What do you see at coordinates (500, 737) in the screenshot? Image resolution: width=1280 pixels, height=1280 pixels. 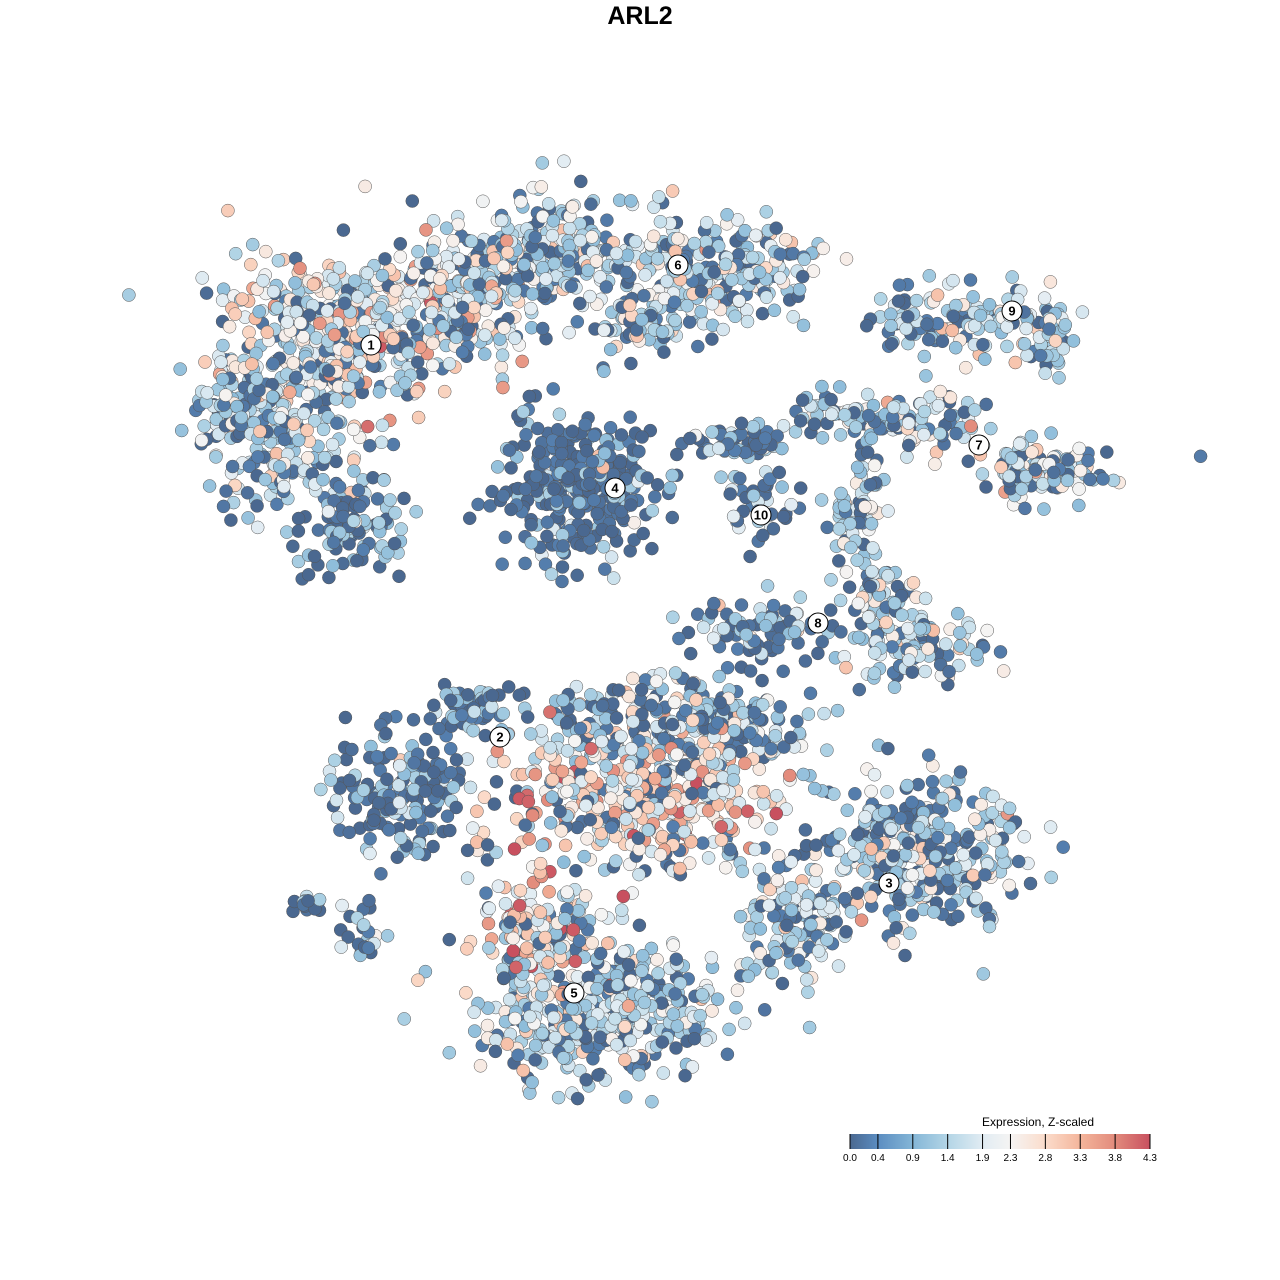 I see `cluster-label-2: 2` at bounding box center [500, 737].